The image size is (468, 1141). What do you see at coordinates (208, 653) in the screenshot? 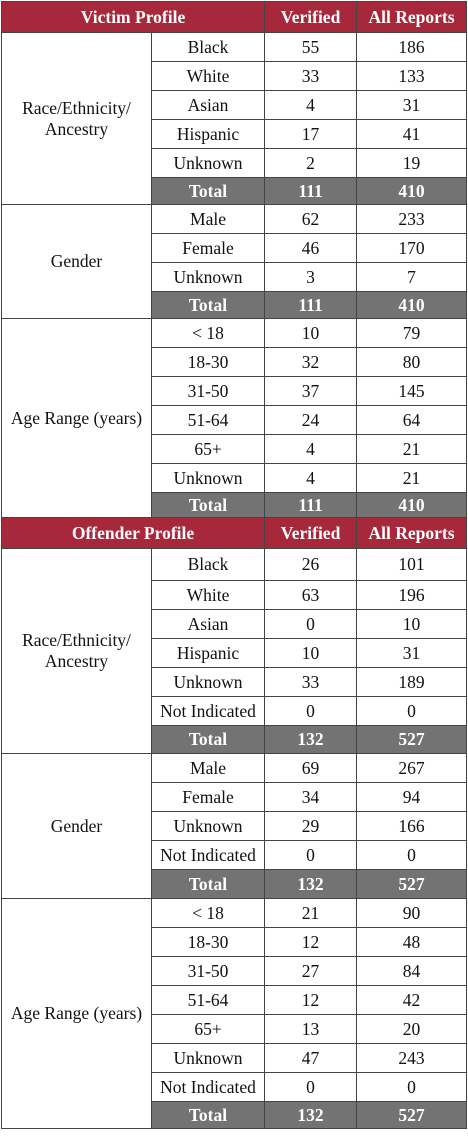
I see `row-label: Hispanic` at bounding box center [208, 653].